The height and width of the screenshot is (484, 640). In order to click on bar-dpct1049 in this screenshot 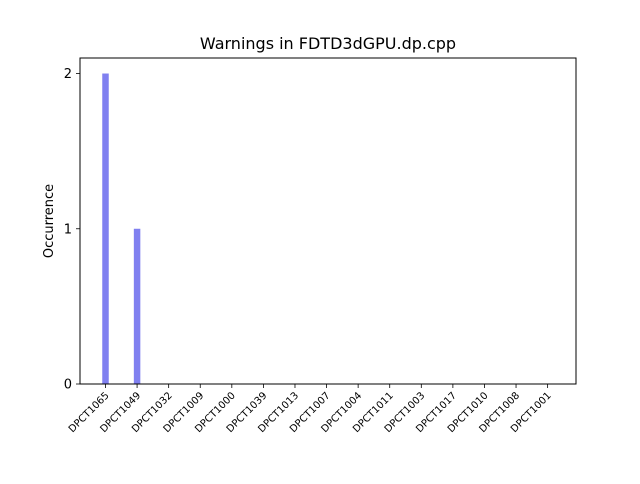, I will do `click(137, 306)`.